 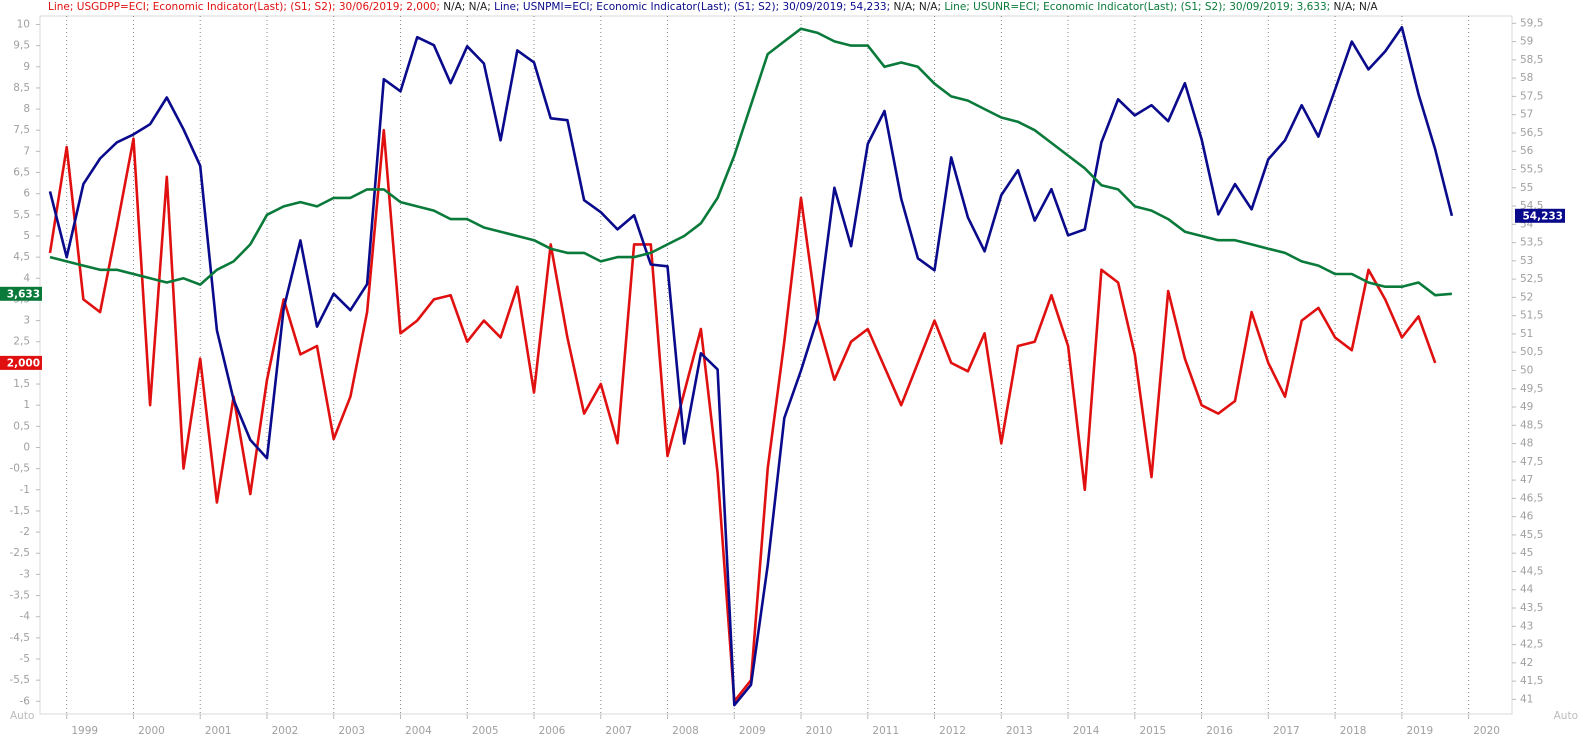 What do you see at coordinates (21, 257) in the screenshot?
I see `y-tick-label: 4,5` at bounding box center [21, 257].